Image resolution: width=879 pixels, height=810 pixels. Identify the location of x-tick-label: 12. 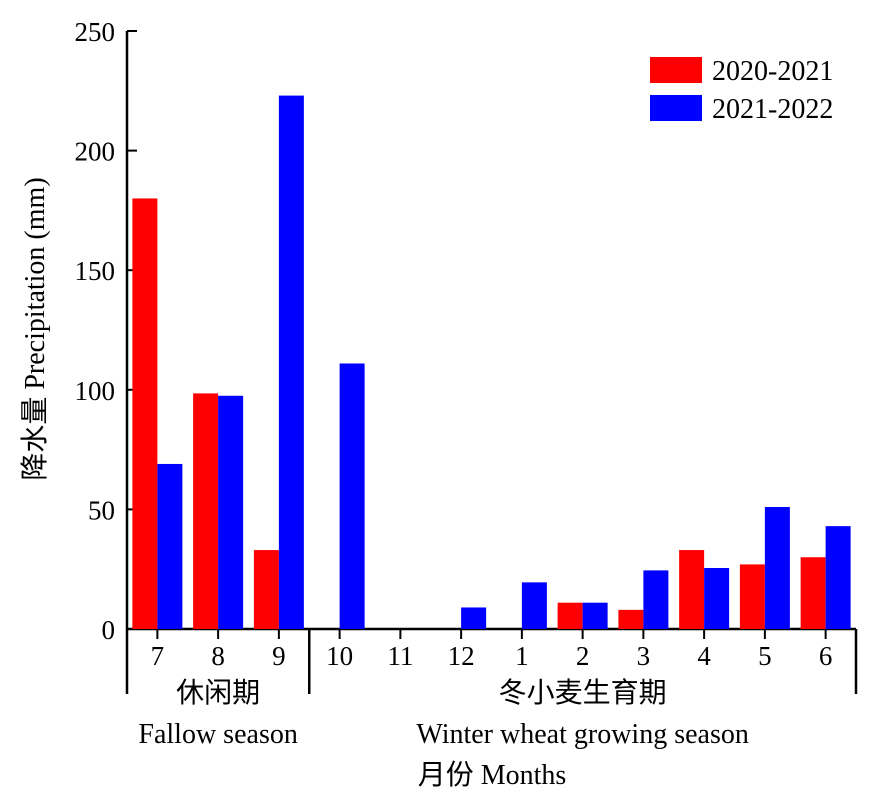
(461, 656).